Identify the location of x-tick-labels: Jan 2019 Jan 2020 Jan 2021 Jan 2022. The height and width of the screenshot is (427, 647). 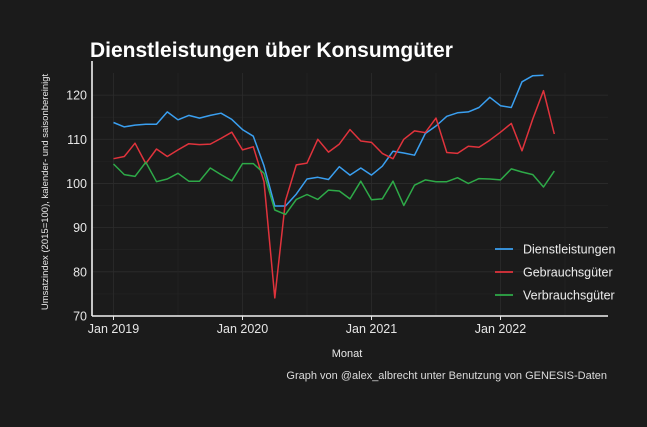
(307, 326).